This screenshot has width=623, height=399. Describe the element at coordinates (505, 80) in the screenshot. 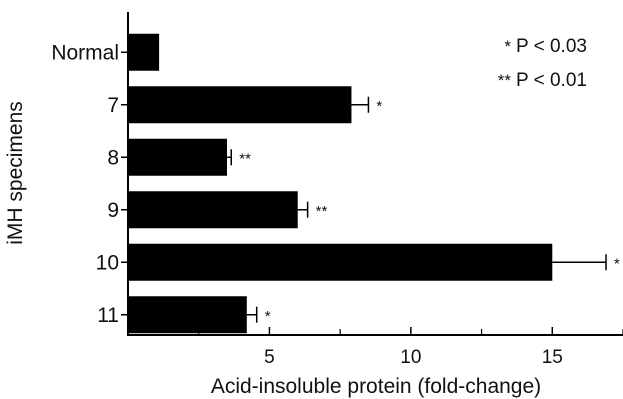

I see `legend-entry-marker: **` at that location.